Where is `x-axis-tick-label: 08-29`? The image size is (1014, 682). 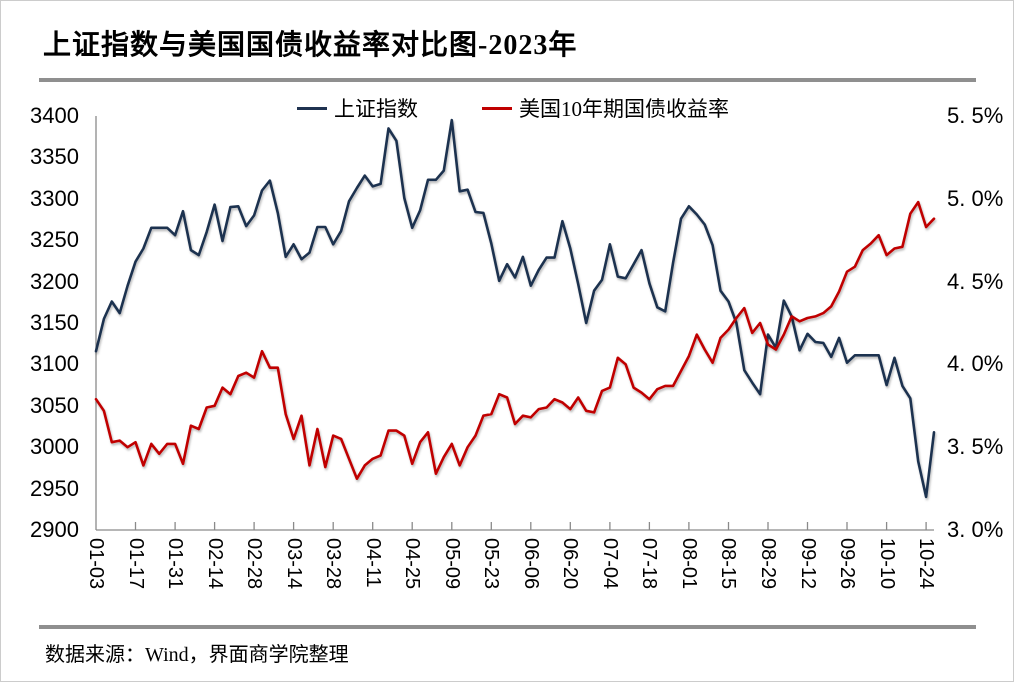
x-axis-tick-label: 08-29 is located at coordinates (767, 564).